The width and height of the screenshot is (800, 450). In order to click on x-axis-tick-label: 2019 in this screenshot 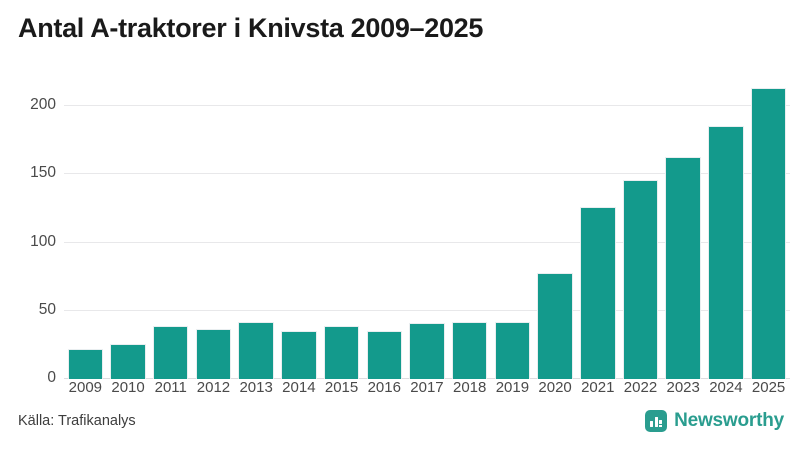, I will do `click(512, 387)`.